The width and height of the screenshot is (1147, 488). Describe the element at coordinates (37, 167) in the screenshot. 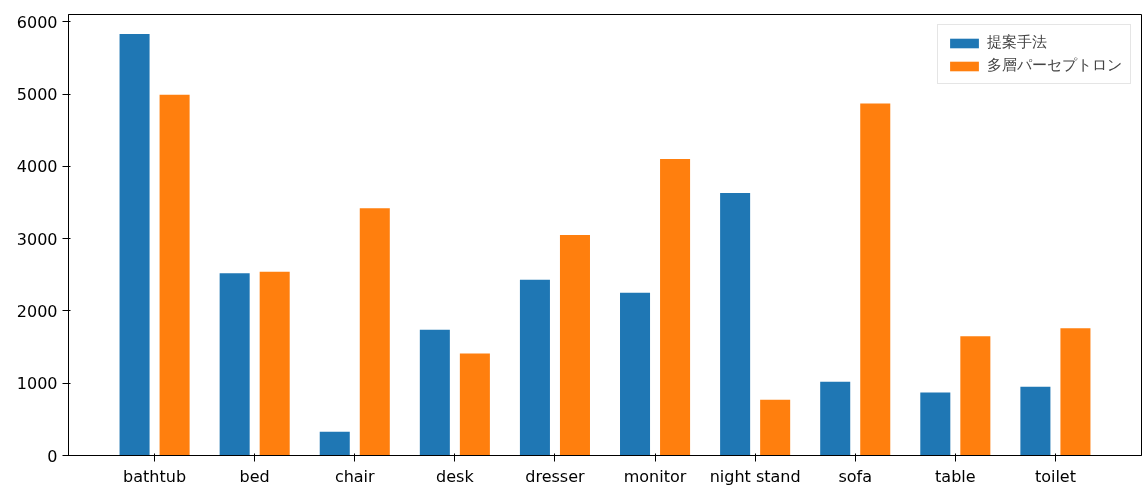

I see `y-tick-label: 4000` at that location.